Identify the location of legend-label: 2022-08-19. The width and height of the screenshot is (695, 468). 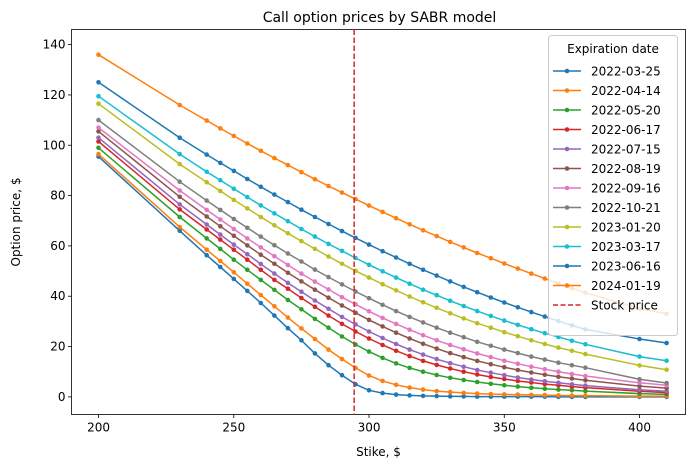
(626, 169).